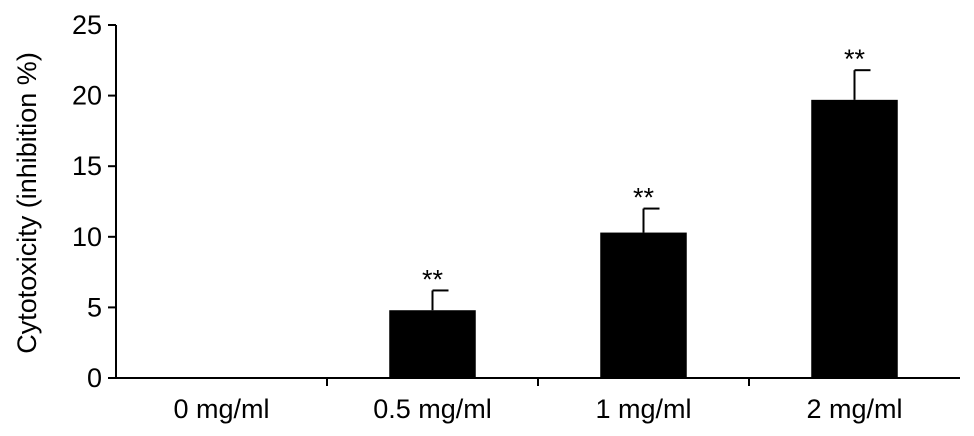 Image resolution: width=974 pixels, height=436 pixels. What do you see at coordinates (854, 409) in the screenshot?
I see `x-tick-label: 2 mg/ml` at bounding box center [854, 409].